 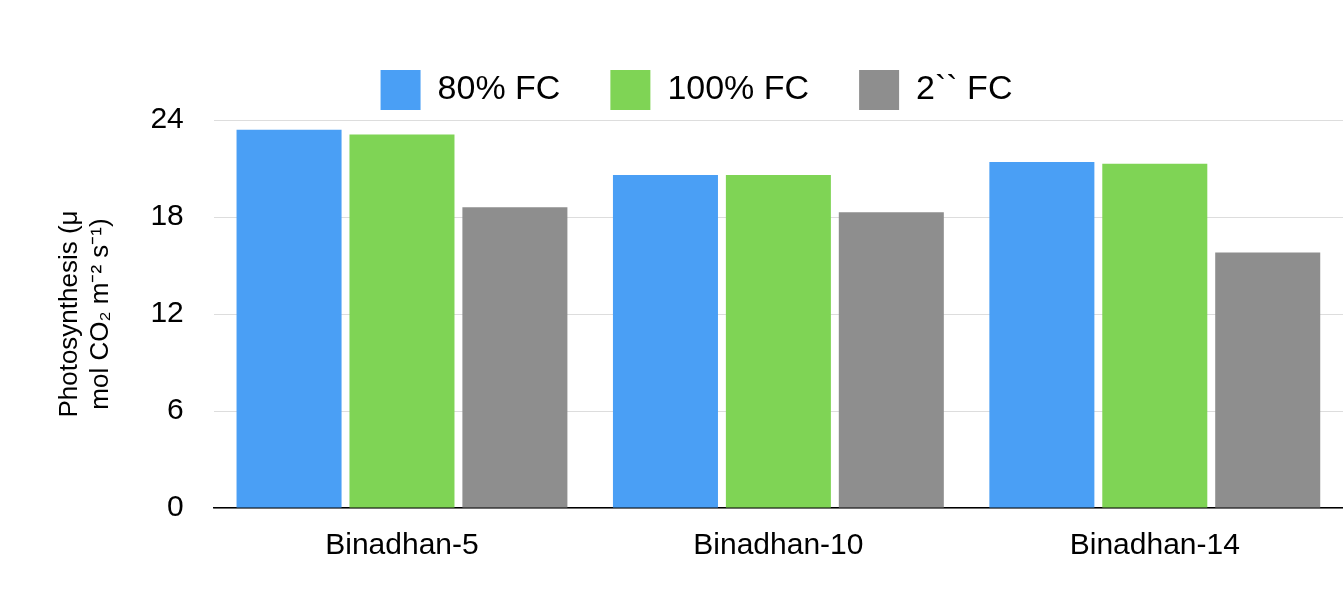 I want to click on y-tick-label: 0, so click(x=175, y=506).